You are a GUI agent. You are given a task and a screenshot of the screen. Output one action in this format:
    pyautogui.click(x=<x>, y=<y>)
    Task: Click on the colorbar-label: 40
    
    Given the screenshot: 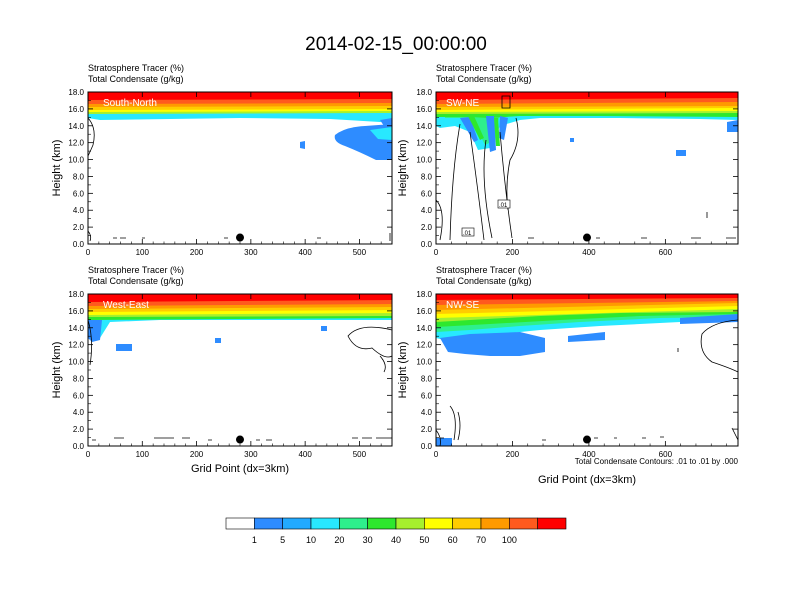 What is the action you would take?
    pyautogui.click(x=396, y=540)
    